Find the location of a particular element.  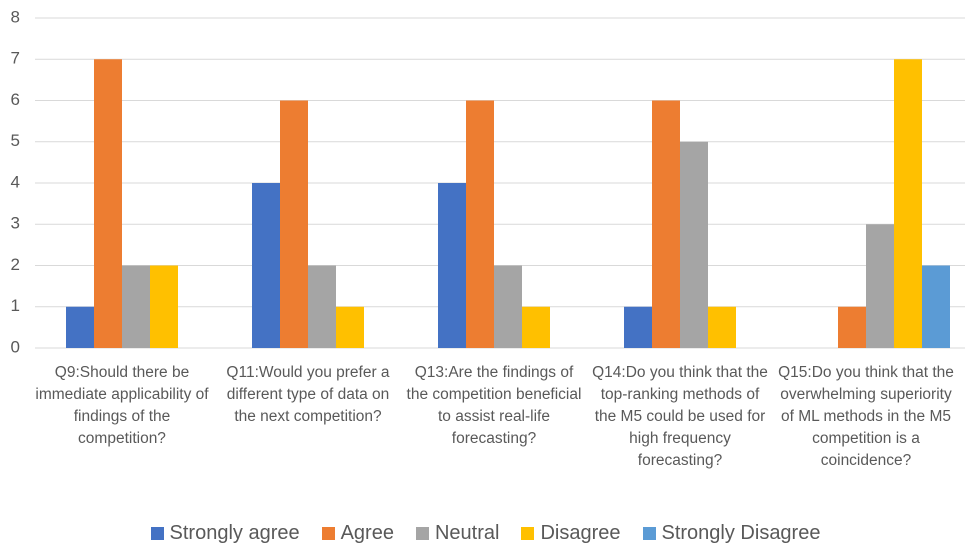

y-tick-label: 7 is located at coordinates (15, 58).